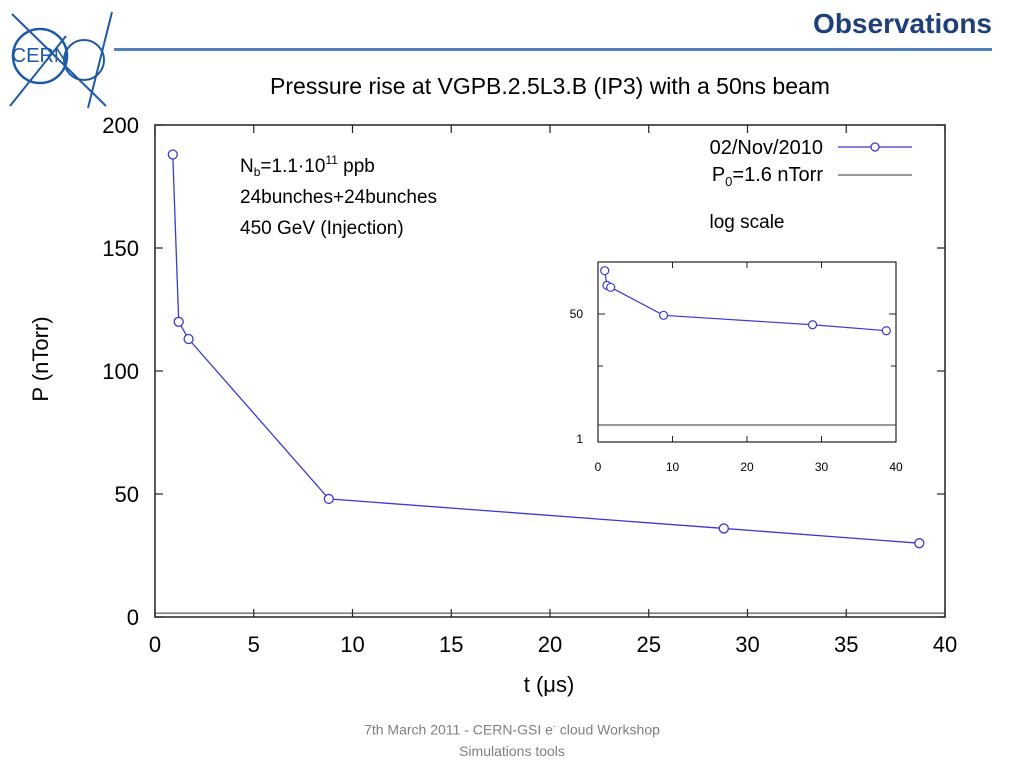  I want to click on y-tick-label: 150, so click(120, 248).